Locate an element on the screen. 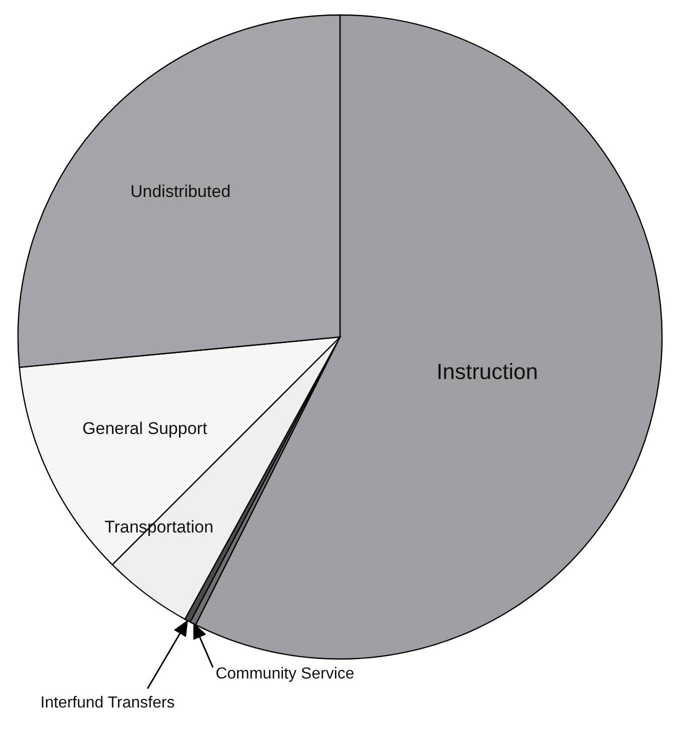  slice-label: Interfund Transfers is located at coordinates (107, 703).